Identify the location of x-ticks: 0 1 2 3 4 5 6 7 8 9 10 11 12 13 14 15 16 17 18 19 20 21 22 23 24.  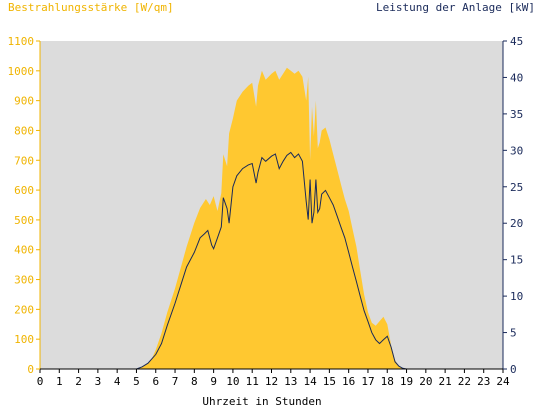
(273, 378).